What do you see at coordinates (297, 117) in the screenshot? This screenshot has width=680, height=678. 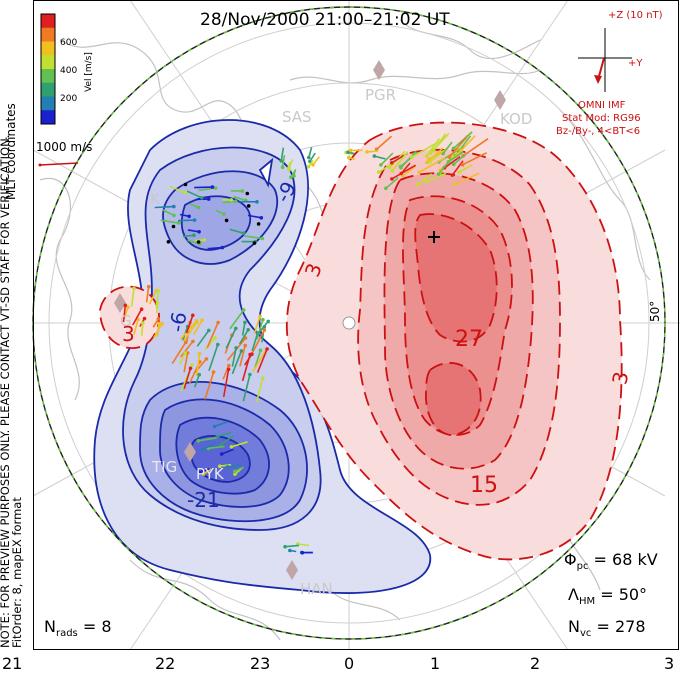 I see `station-sas: SAS` at bounding box center [297, 117].